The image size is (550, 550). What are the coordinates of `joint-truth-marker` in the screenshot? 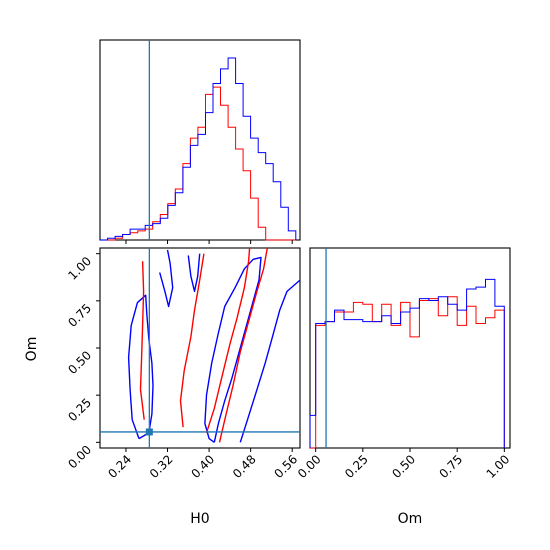 It's located at (149, 432).